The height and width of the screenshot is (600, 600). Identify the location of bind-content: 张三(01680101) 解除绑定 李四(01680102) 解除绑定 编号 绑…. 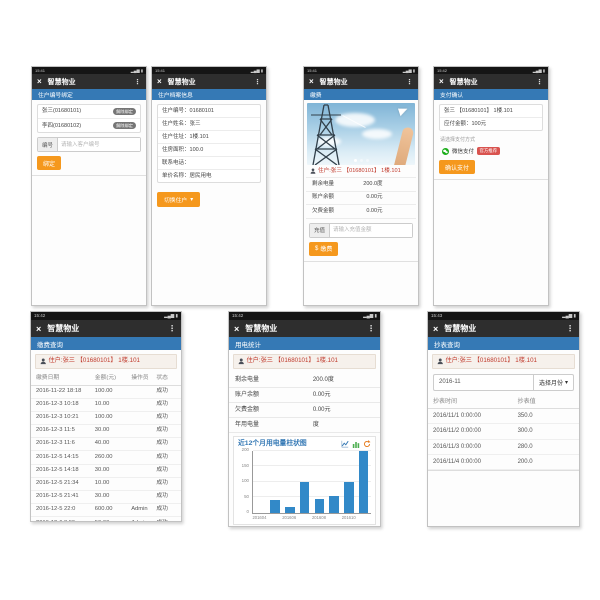
(89, 202).